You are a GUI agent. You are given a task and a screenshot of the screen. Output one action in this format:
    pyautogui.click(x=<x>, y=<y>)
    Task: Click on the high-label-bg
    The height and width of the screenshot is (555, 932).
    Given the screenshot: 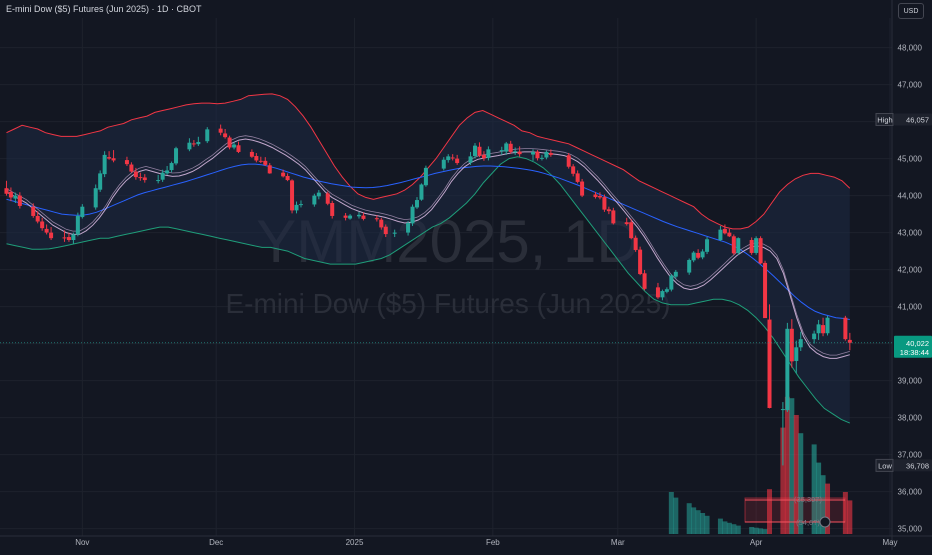 What is the action you would take?
    pyautogui.click(x=884, y=119)
    